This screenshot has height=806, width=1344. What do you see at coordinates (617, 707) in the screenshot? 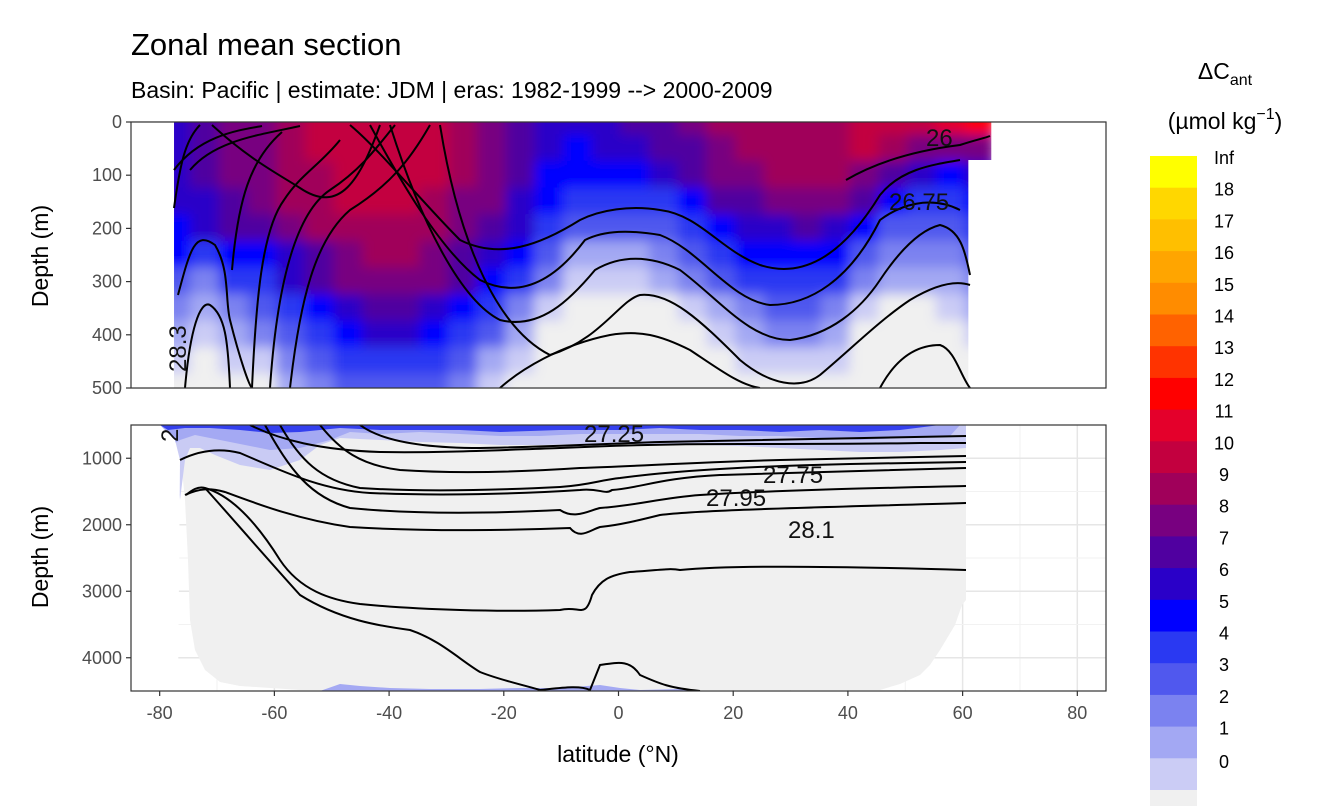
I see `x-axis-ticks: -80 -60 -40 -20 0 20 40 60 80` at bounding box center [617, 707].